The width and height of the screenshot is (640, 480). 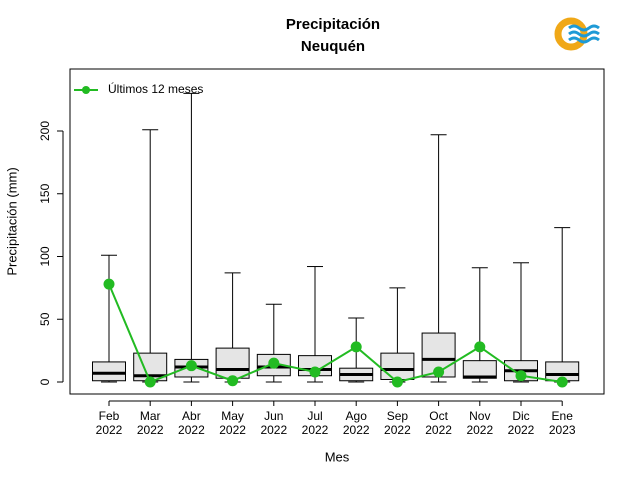 I want to click on legend-point, so click(x=86, y=90).